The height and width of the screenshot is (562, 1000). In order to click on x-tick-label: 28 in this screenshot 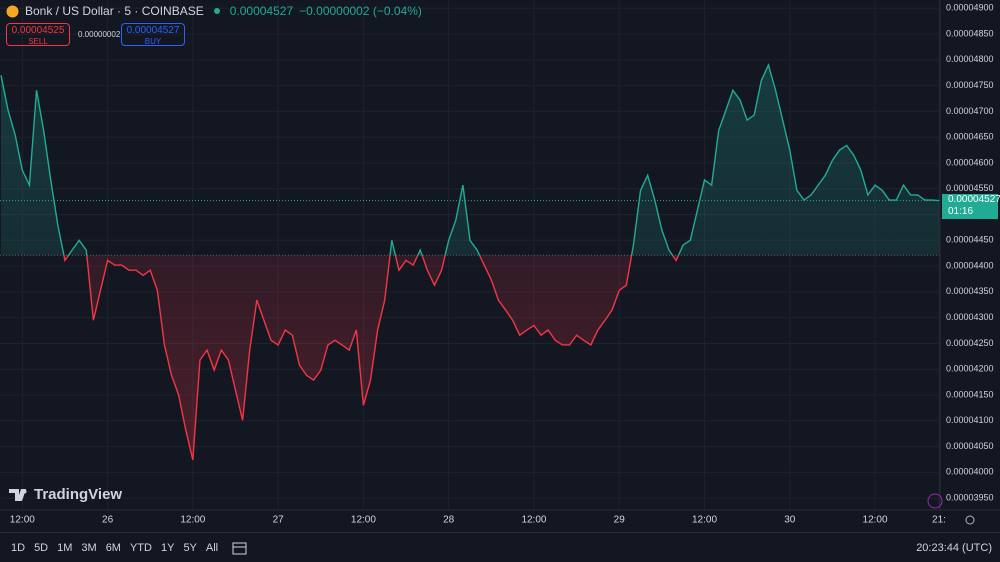, I will do `click(449, 520)`.